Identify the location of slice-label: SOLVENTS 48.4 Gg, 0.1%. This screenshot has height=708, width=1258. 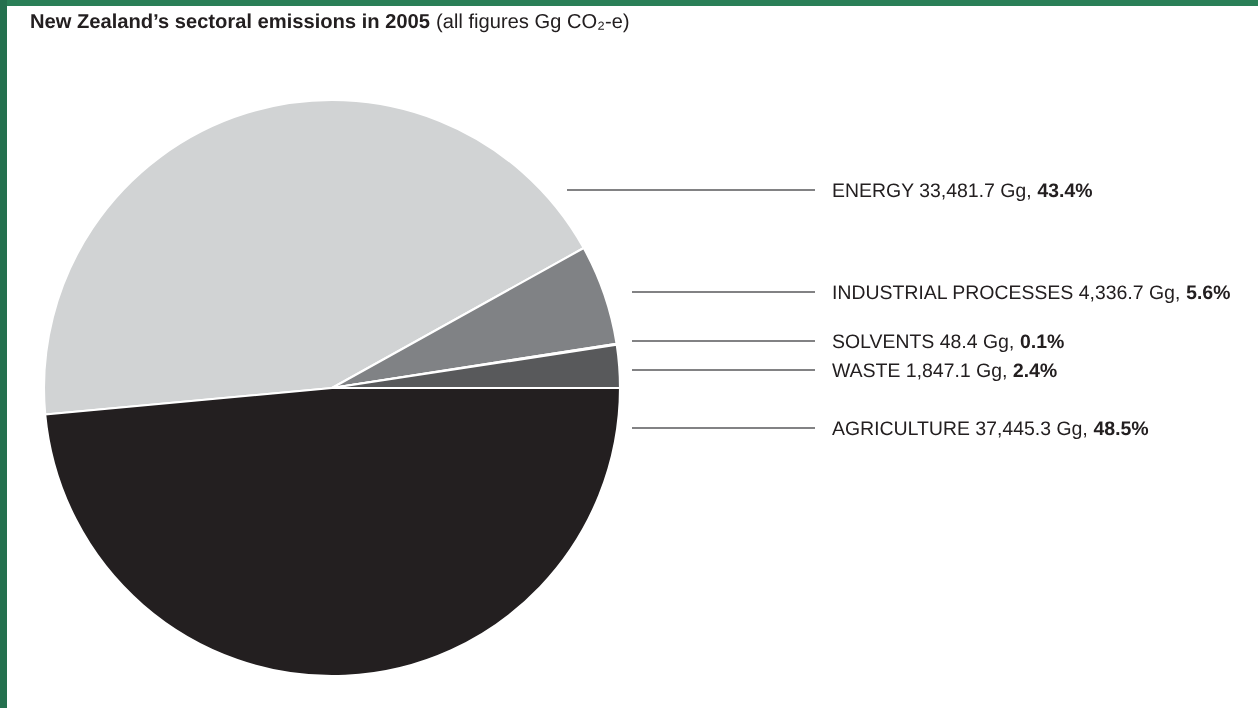
(948, 343).